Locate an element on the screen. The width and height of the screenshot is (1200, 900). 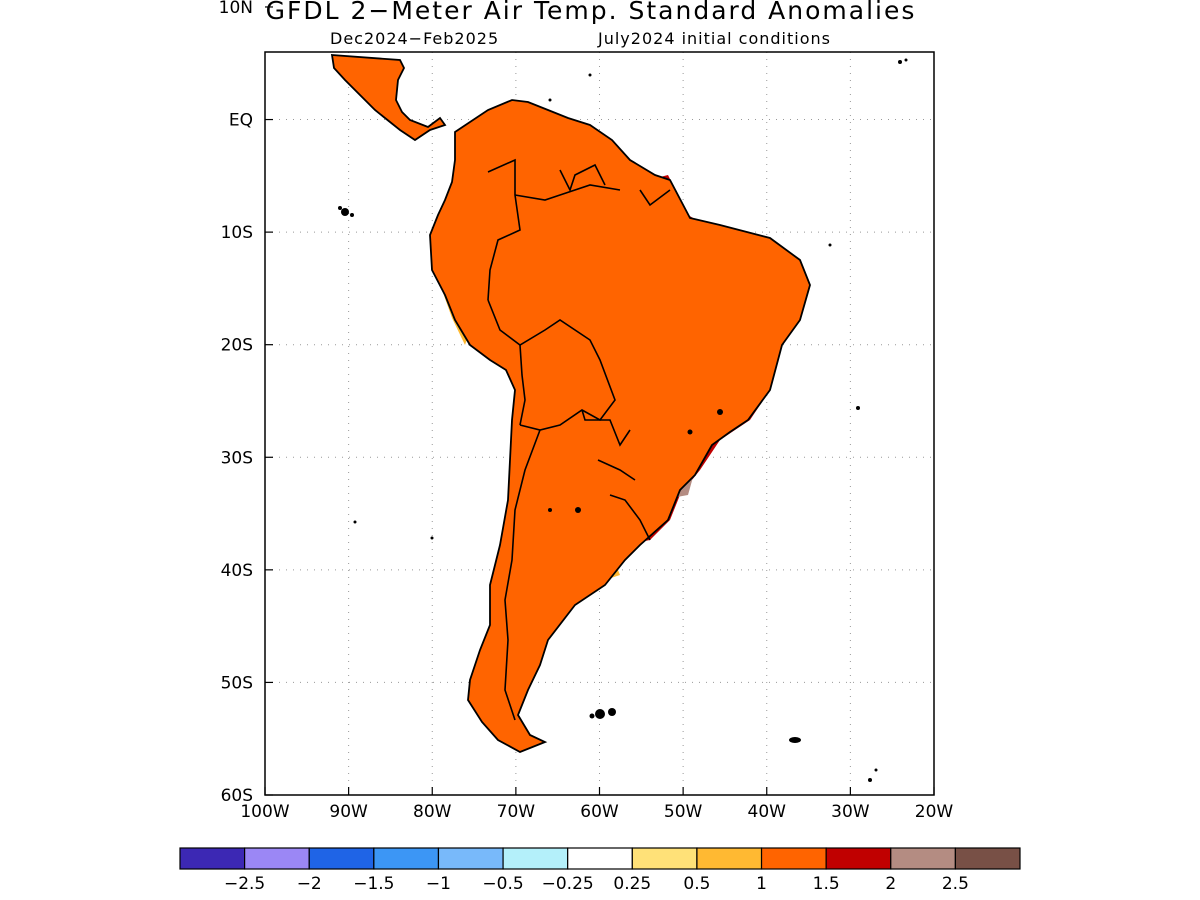
lon-tick-label: 90W is located at coordinates (348, 812).